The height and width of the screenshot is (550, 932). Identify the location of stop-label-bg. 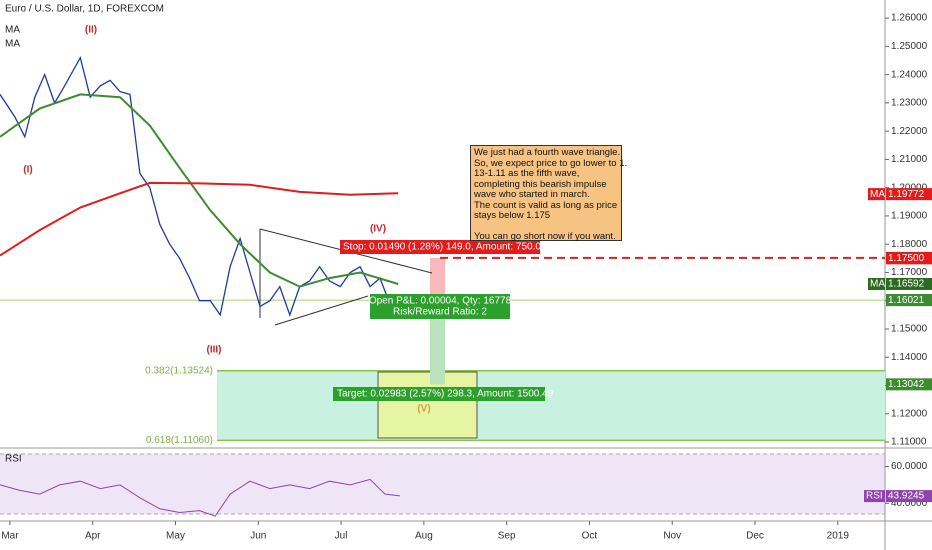
(440, 247).